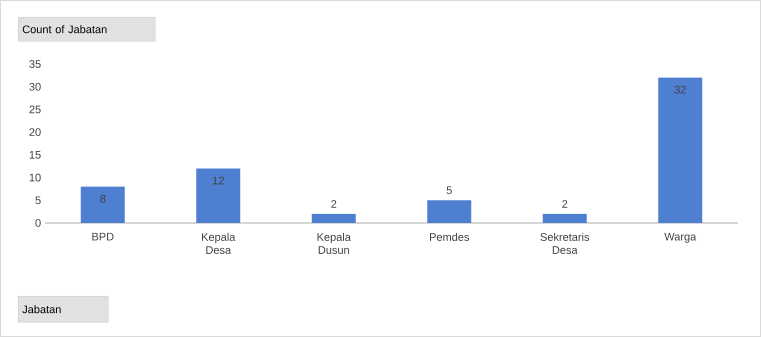  I want to click on x-tick-label: Kepala Desa, so click(219, 243).